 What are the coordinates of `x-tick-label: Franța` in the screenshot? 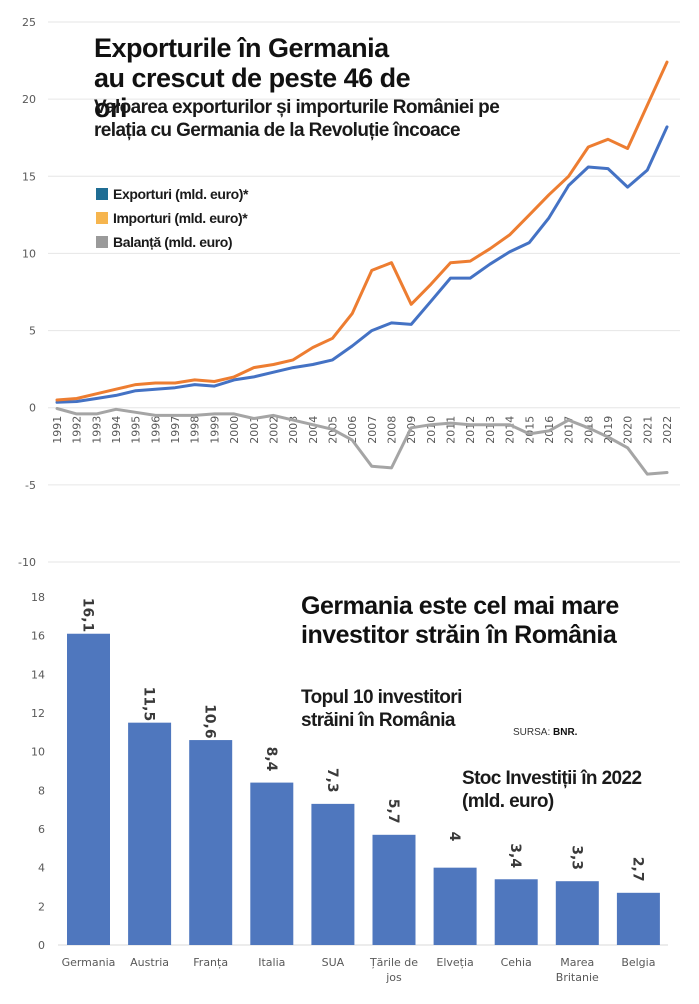 It's located at (211, 962).